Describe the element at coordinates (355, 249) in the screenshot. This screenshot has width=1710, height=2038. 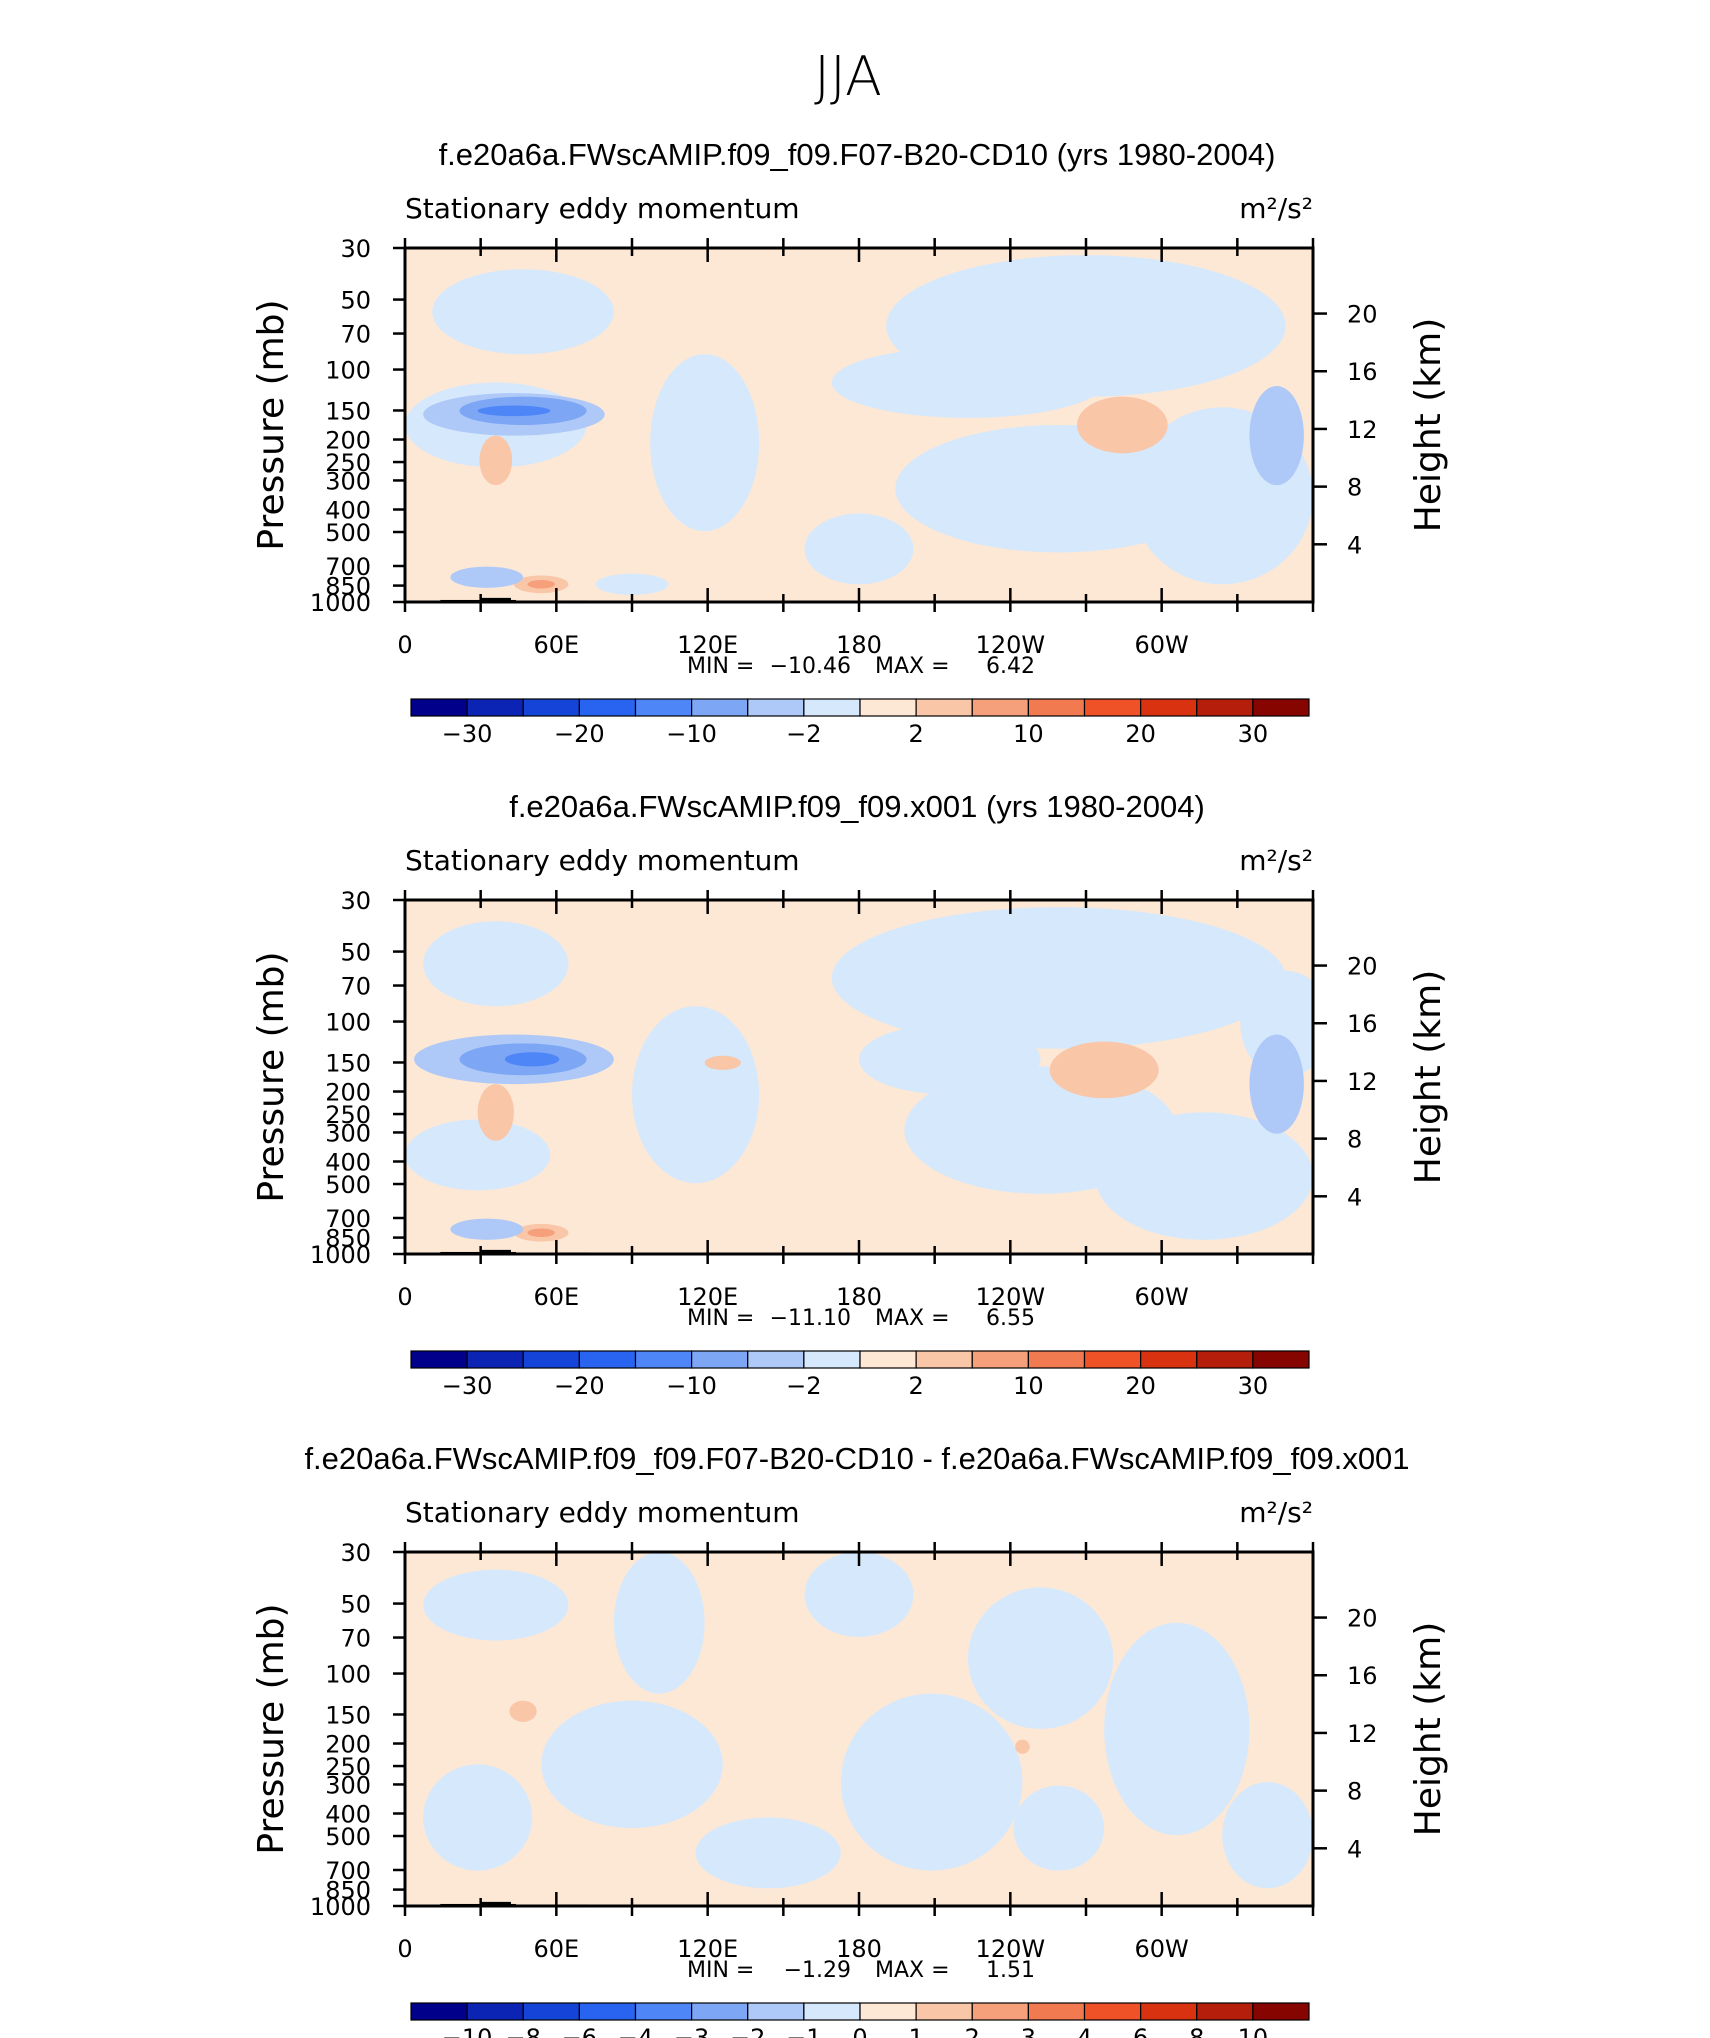
I see `y-tick-label: 30` at that location.